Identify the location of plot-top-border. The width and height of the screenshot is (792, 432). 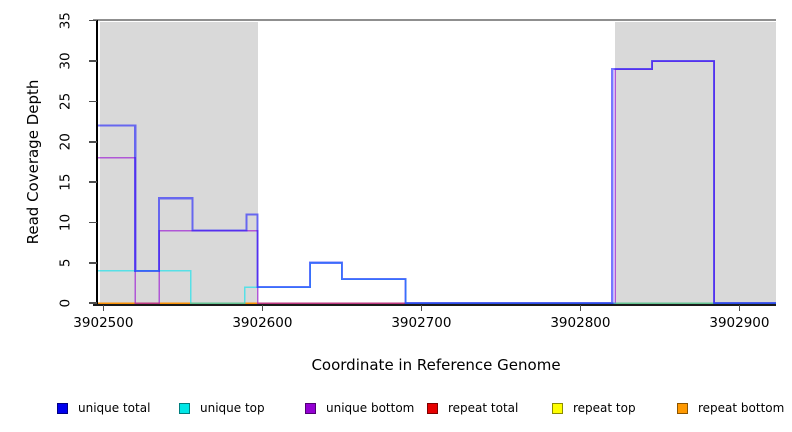
(434, 20).